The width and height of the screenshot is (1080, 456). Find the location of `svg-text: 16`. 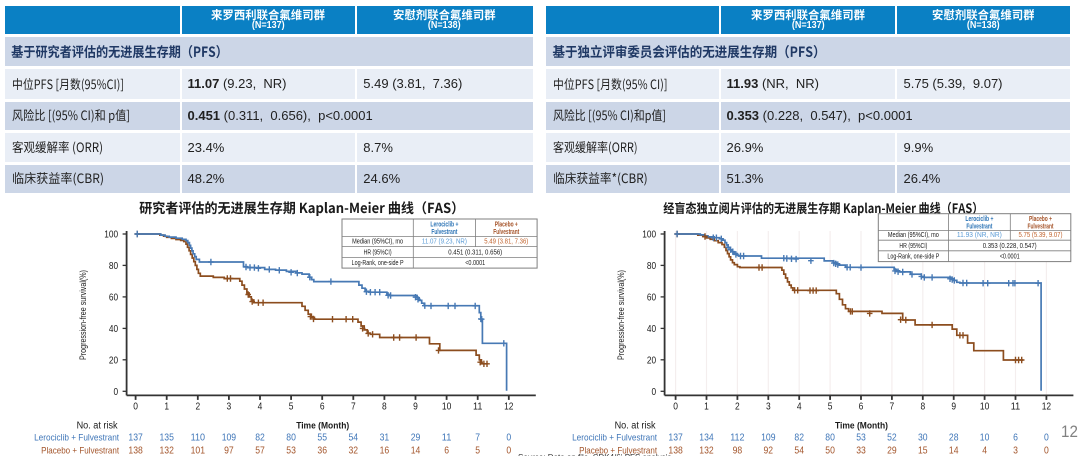

svg-text: 16 is located at coordinates (385, 450).